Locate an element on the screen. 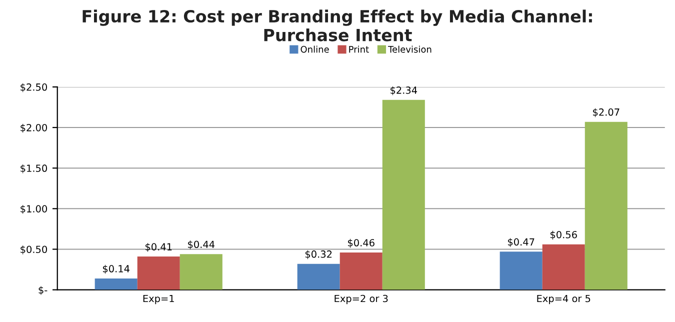  data-label: $0.41 is located at coordinates (159, 247).